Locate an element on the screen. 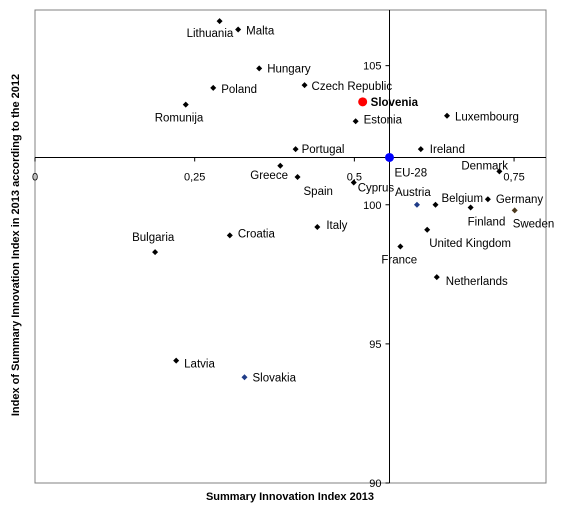  point-label-germany: Germany is located at coordinates (520, 200).